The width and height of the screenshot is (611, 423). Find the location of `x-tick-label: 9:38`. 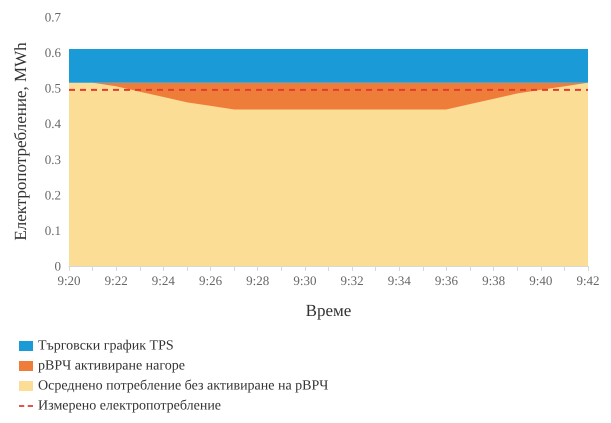

x-tick-label: 9:38 is located at coordinates (494, 280).